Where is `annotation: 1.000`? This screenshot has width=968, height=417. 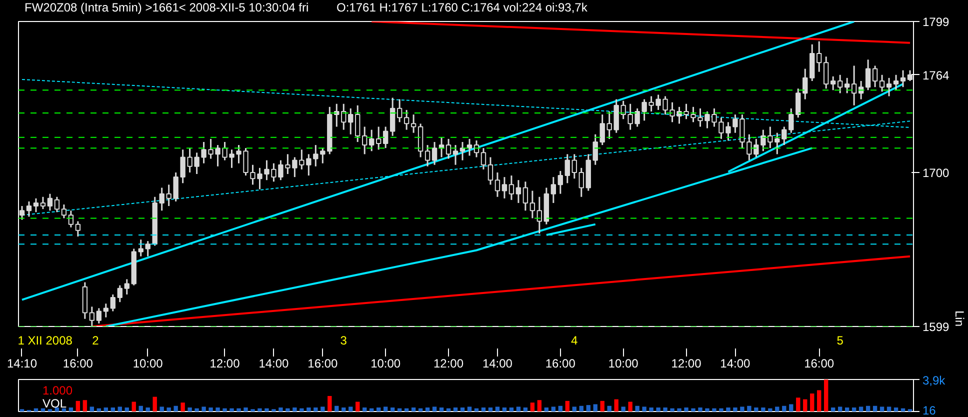
annotation: 1.000 is located at coordinates (57, 391).